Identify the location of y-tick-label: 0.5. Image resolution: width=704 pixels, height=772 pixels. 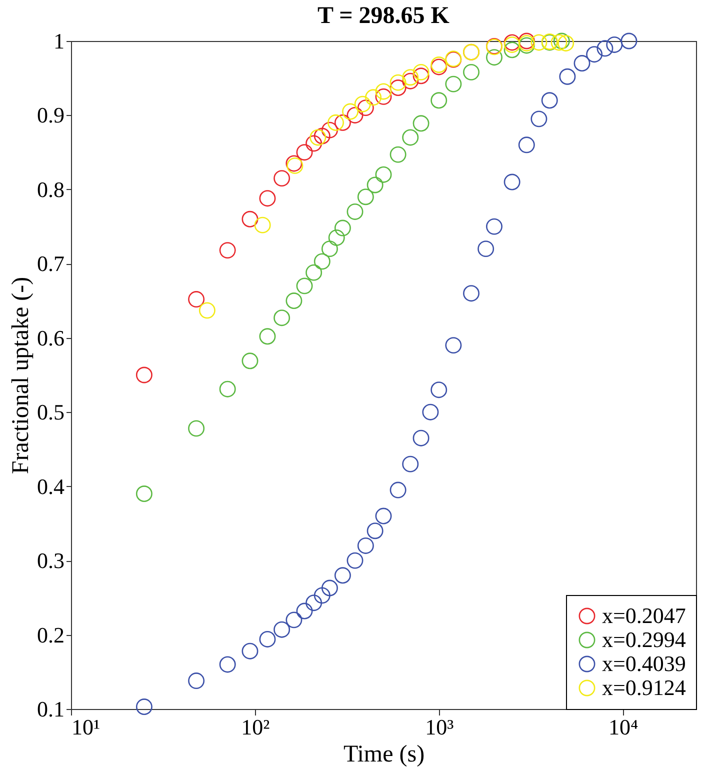
(50, 412).